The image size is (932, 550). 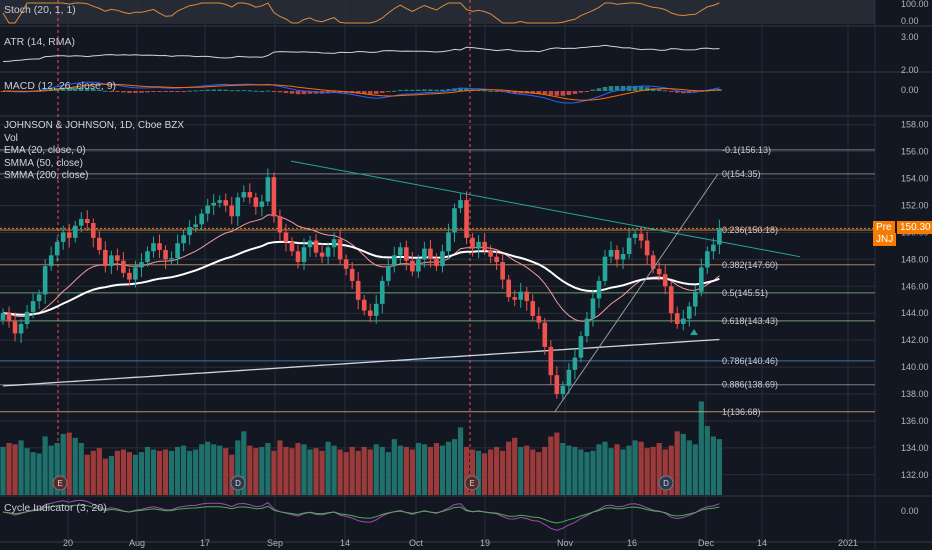 What do you see at coordinates (915, 394) in the screenshot?
I see `y-tick-label: 138.00` at bounding box center [915, 394].